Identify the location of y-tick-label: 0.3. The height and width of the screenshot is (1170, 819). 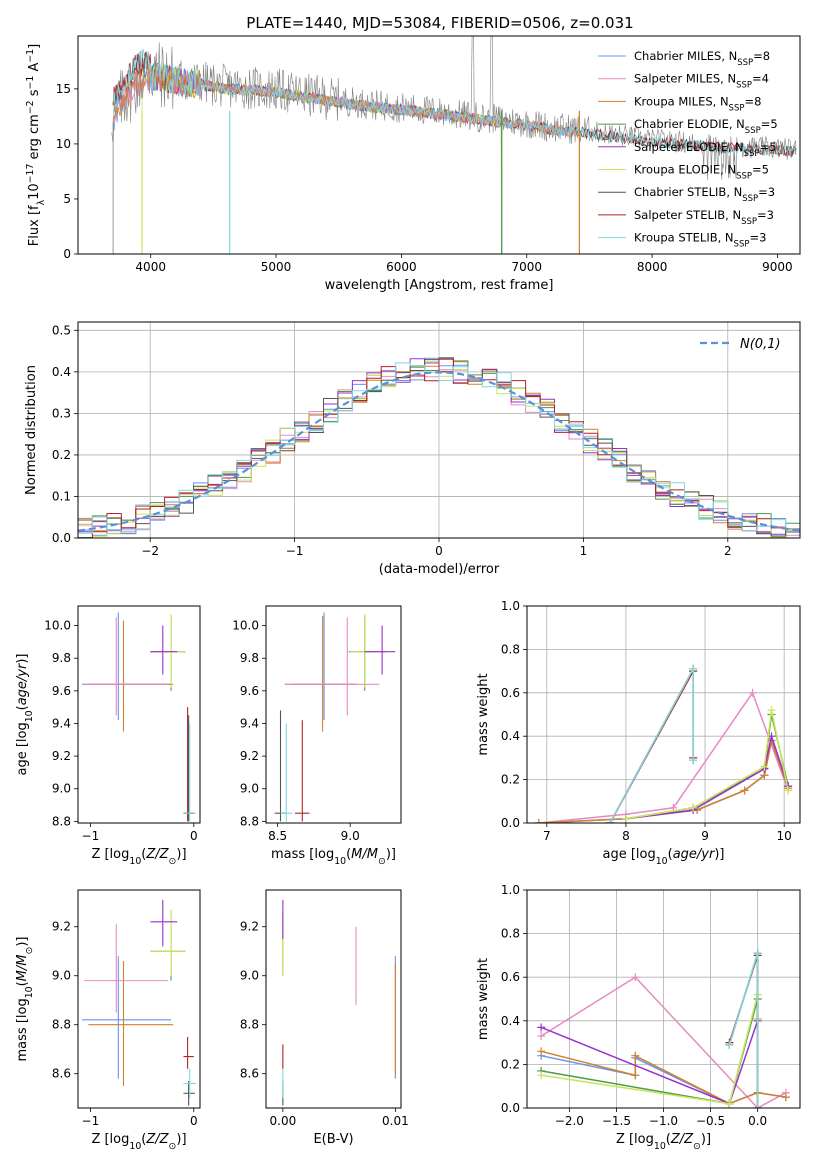
(61, 413).